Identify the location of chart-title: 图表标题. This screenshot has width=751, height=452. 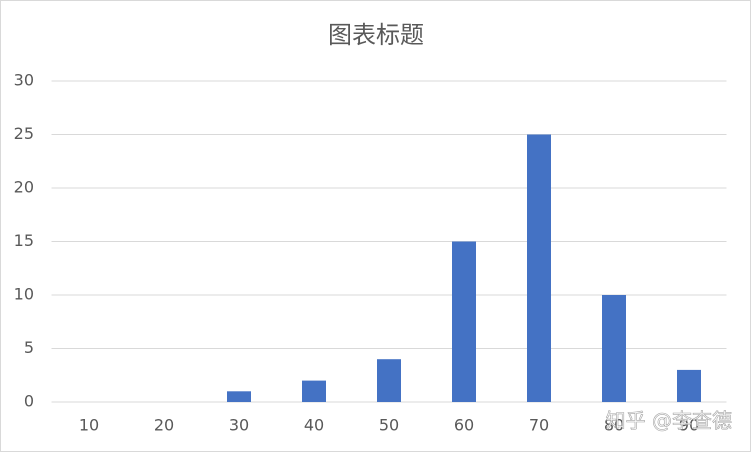
(376, 35).